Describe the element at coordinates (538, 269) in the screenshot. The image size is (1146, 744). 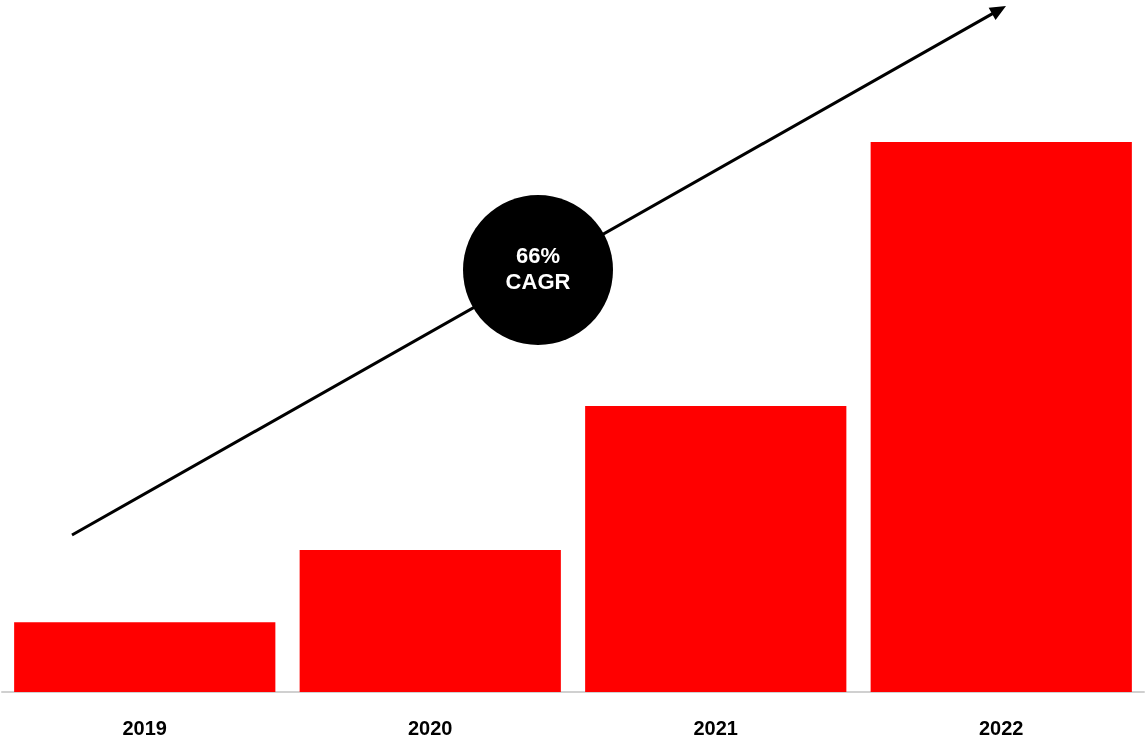
I see `annotation: 66% CAGR` at that location.